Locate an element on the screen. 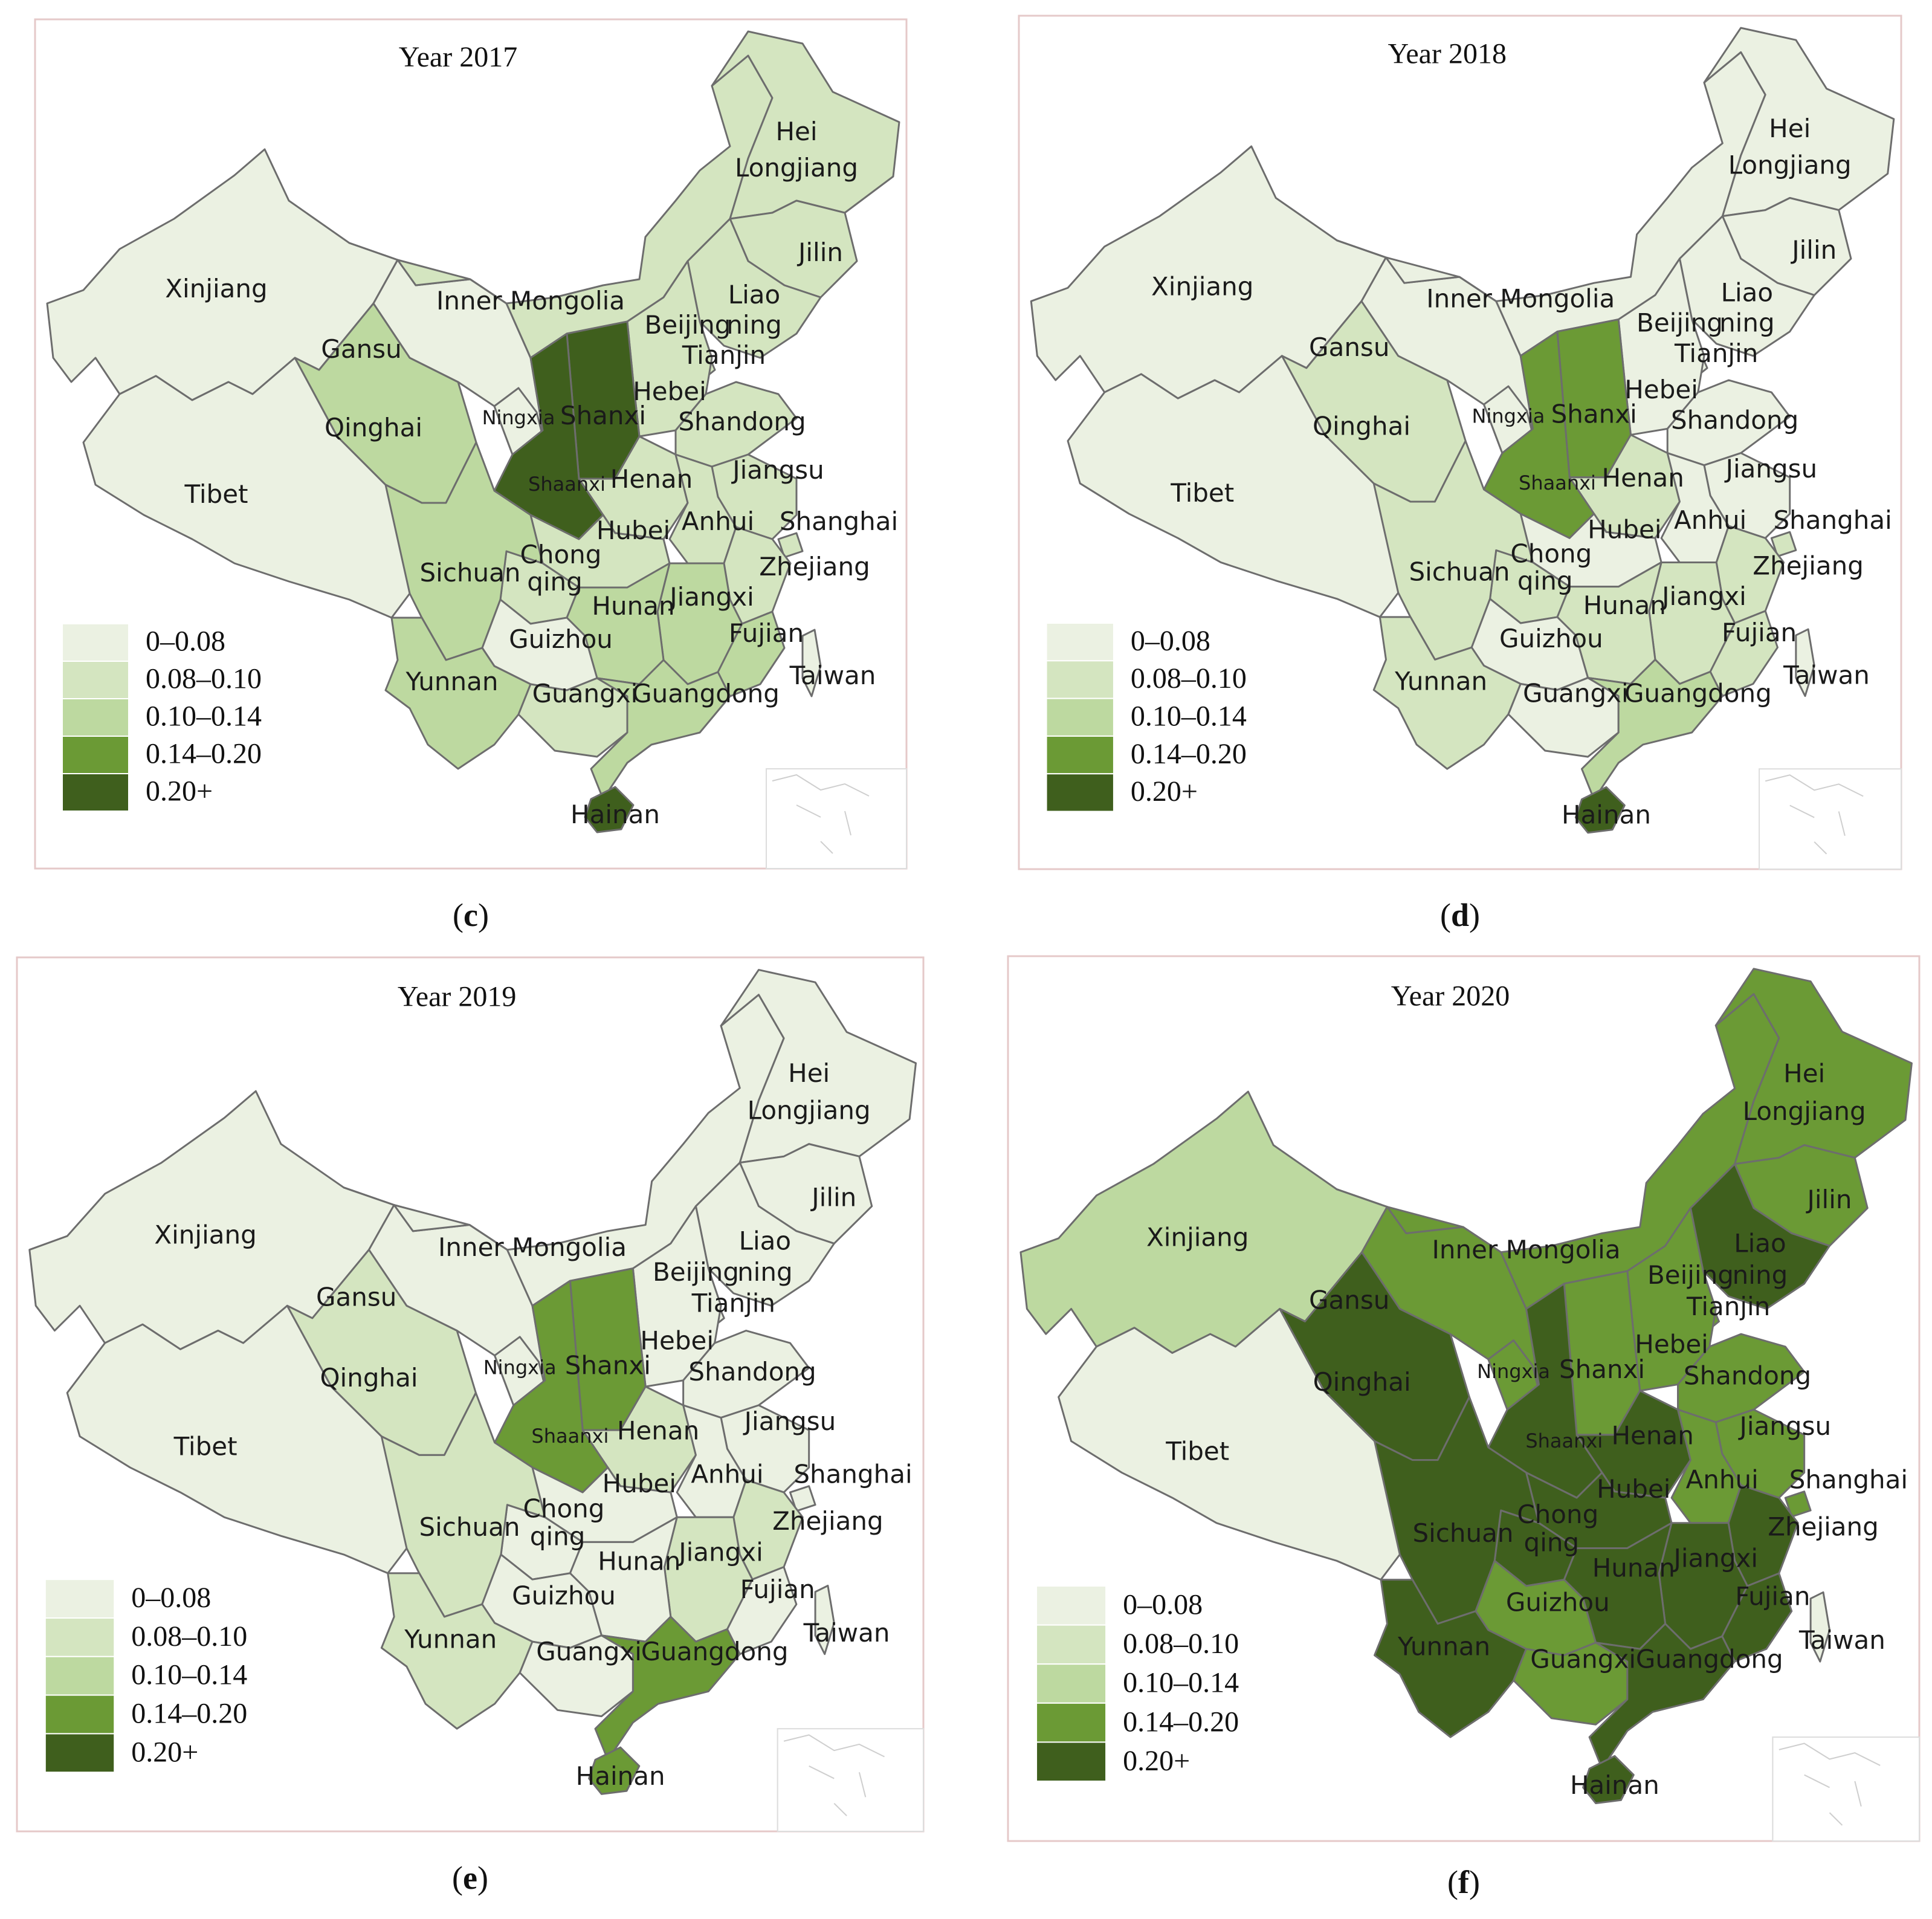 This screenshot has width=1932, height=1919. province-label: Jiangxi is located at coordinates (1703, 596).